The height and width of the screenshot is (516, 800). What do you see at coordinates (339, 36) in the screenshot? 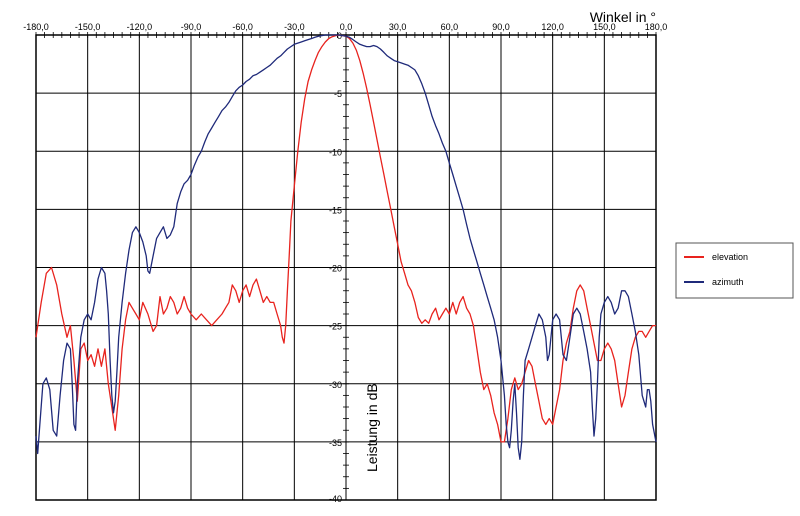
I see `y-tick-label: 0` at bounding box center [339, 36].